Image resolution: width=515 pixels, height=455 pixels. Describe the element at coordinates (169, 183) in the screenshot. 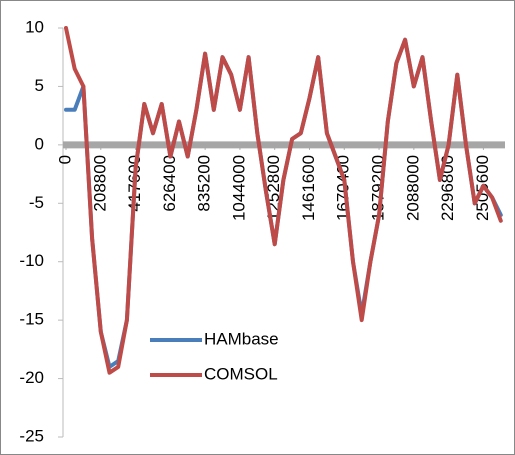

I see `x-tick-label: 626400` at that location.